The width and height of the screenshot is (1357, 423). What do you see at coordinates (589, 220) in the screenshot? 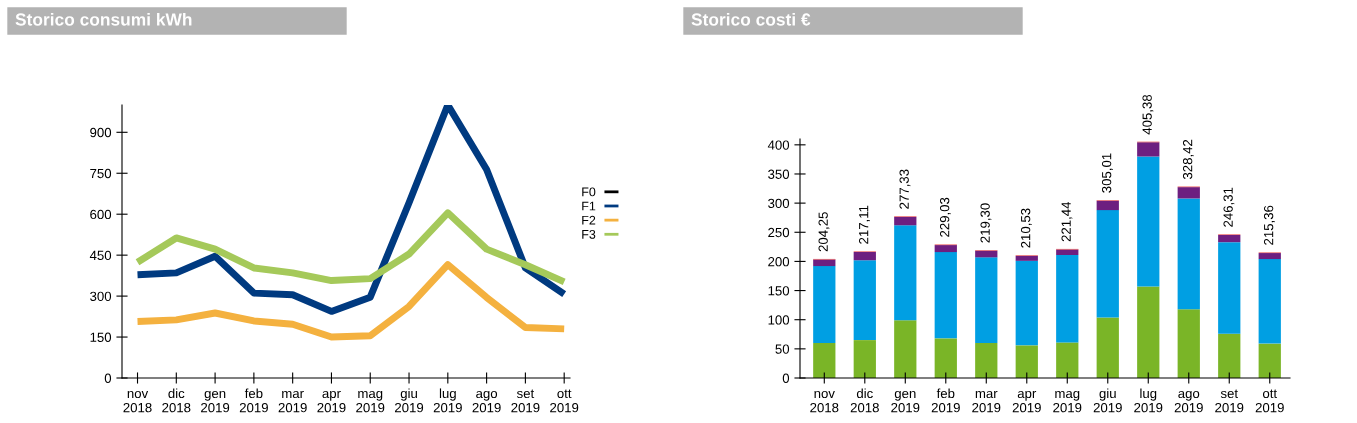
I see `legend-label: F2` at bounding box center [589, 220].